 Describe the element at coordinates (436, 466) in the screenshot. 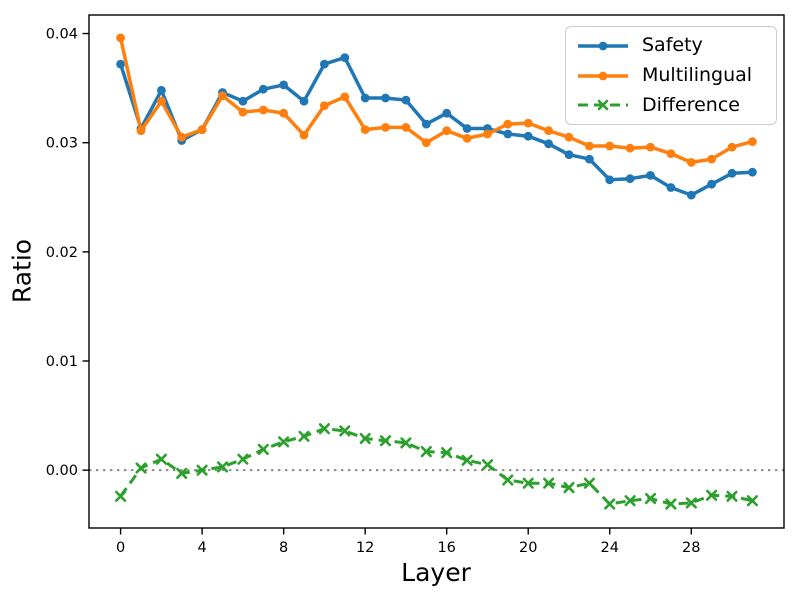

I see `series-line-difference` at that location.